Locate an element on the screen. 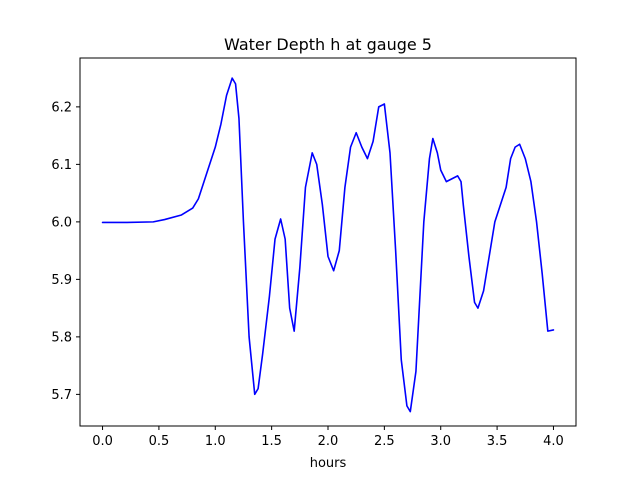  x-axis-label: hours is located at coordinates (328, 463).